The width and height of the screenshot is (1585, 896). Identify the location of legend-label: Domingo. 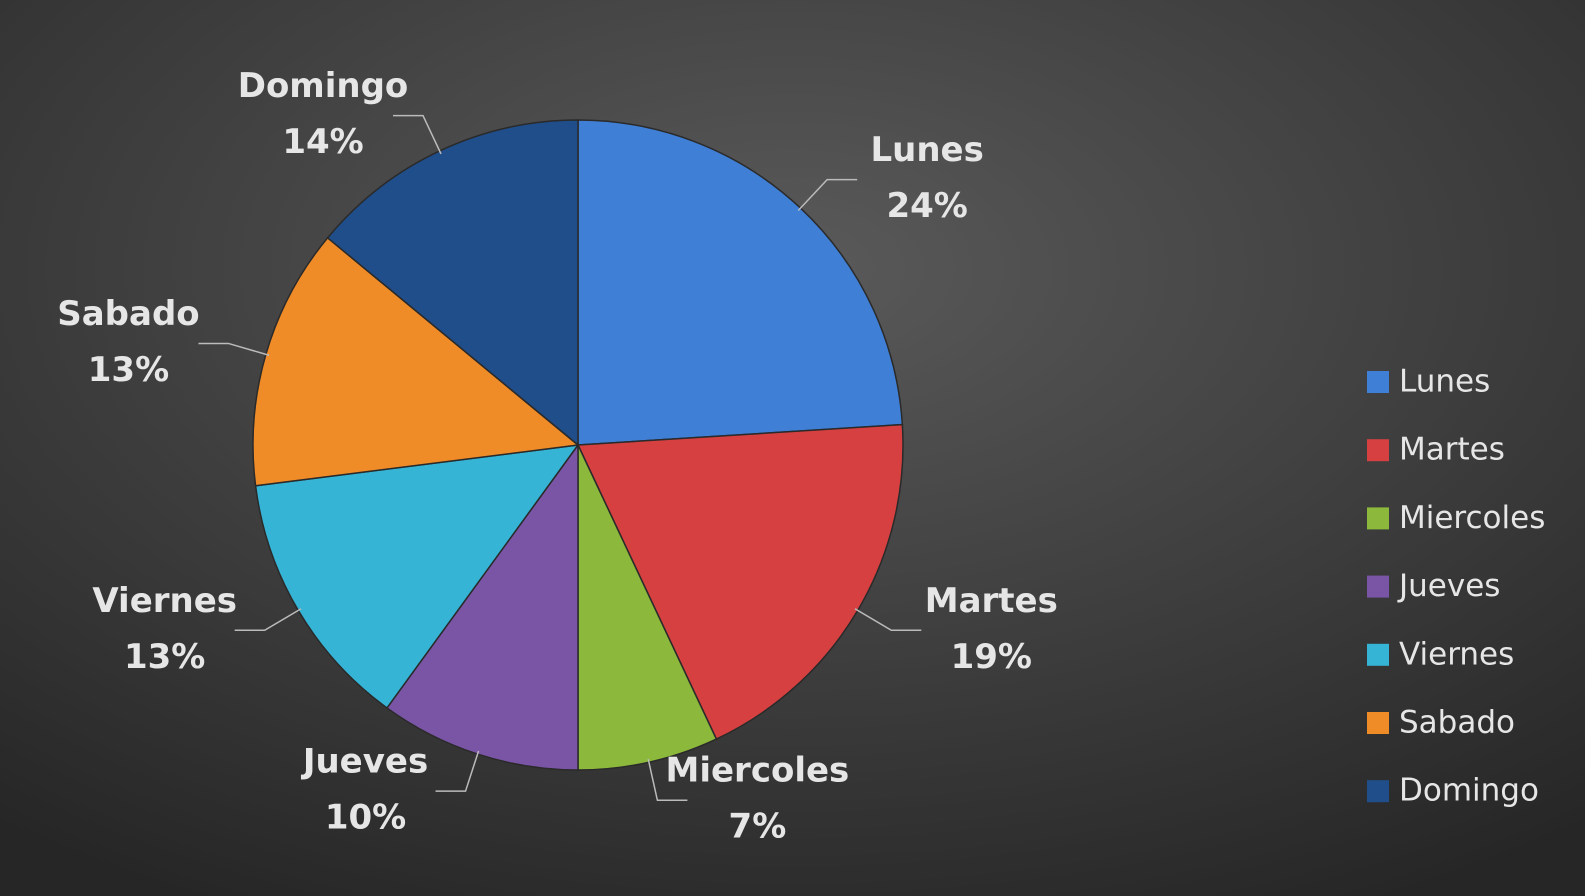
(1469, 791).